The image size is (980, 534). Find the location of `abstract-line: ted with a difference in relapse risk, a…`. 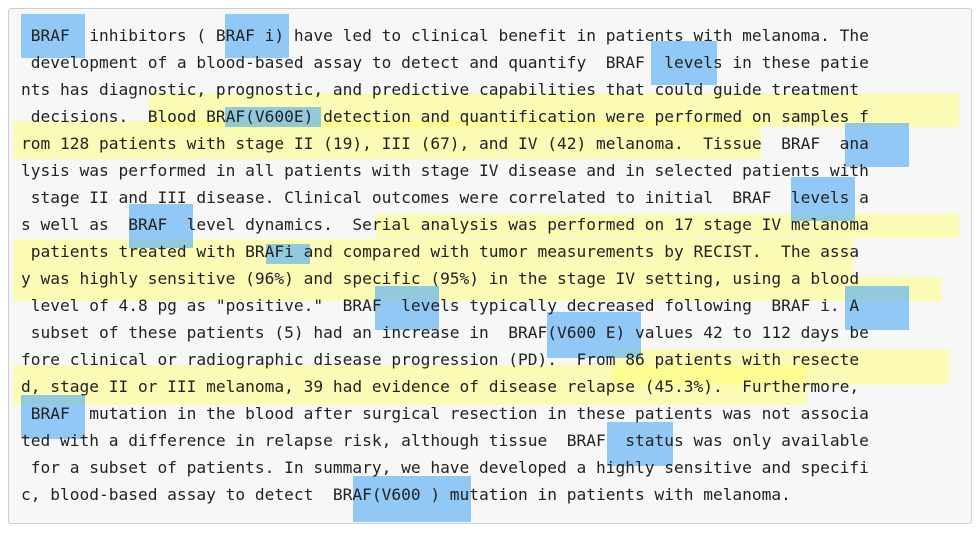

abstract-line: ted with a difference in relapse risk, a… is located at coordinates (445, 440).